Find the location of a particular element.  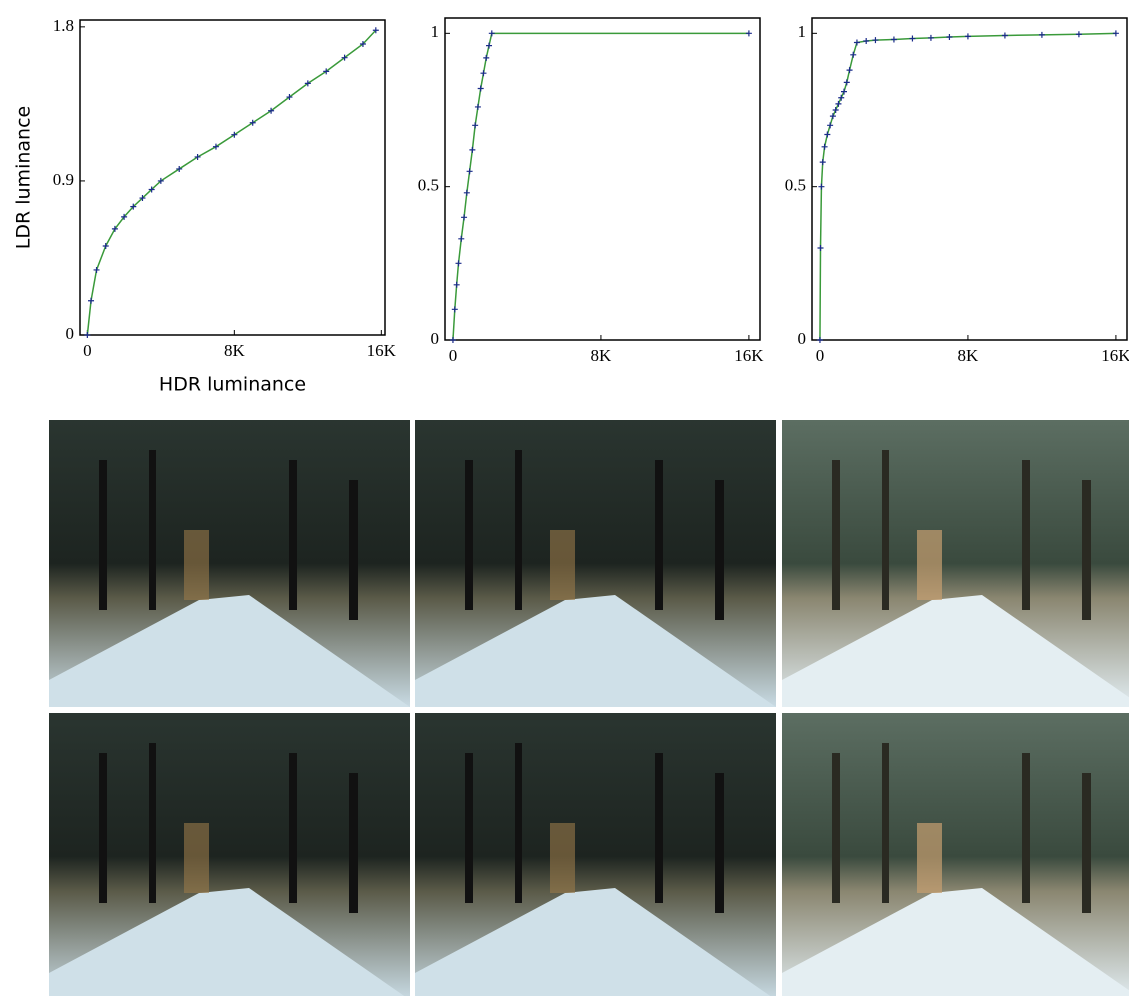

x-axis-label: HDR luminance is located at coordinates (232, 385).